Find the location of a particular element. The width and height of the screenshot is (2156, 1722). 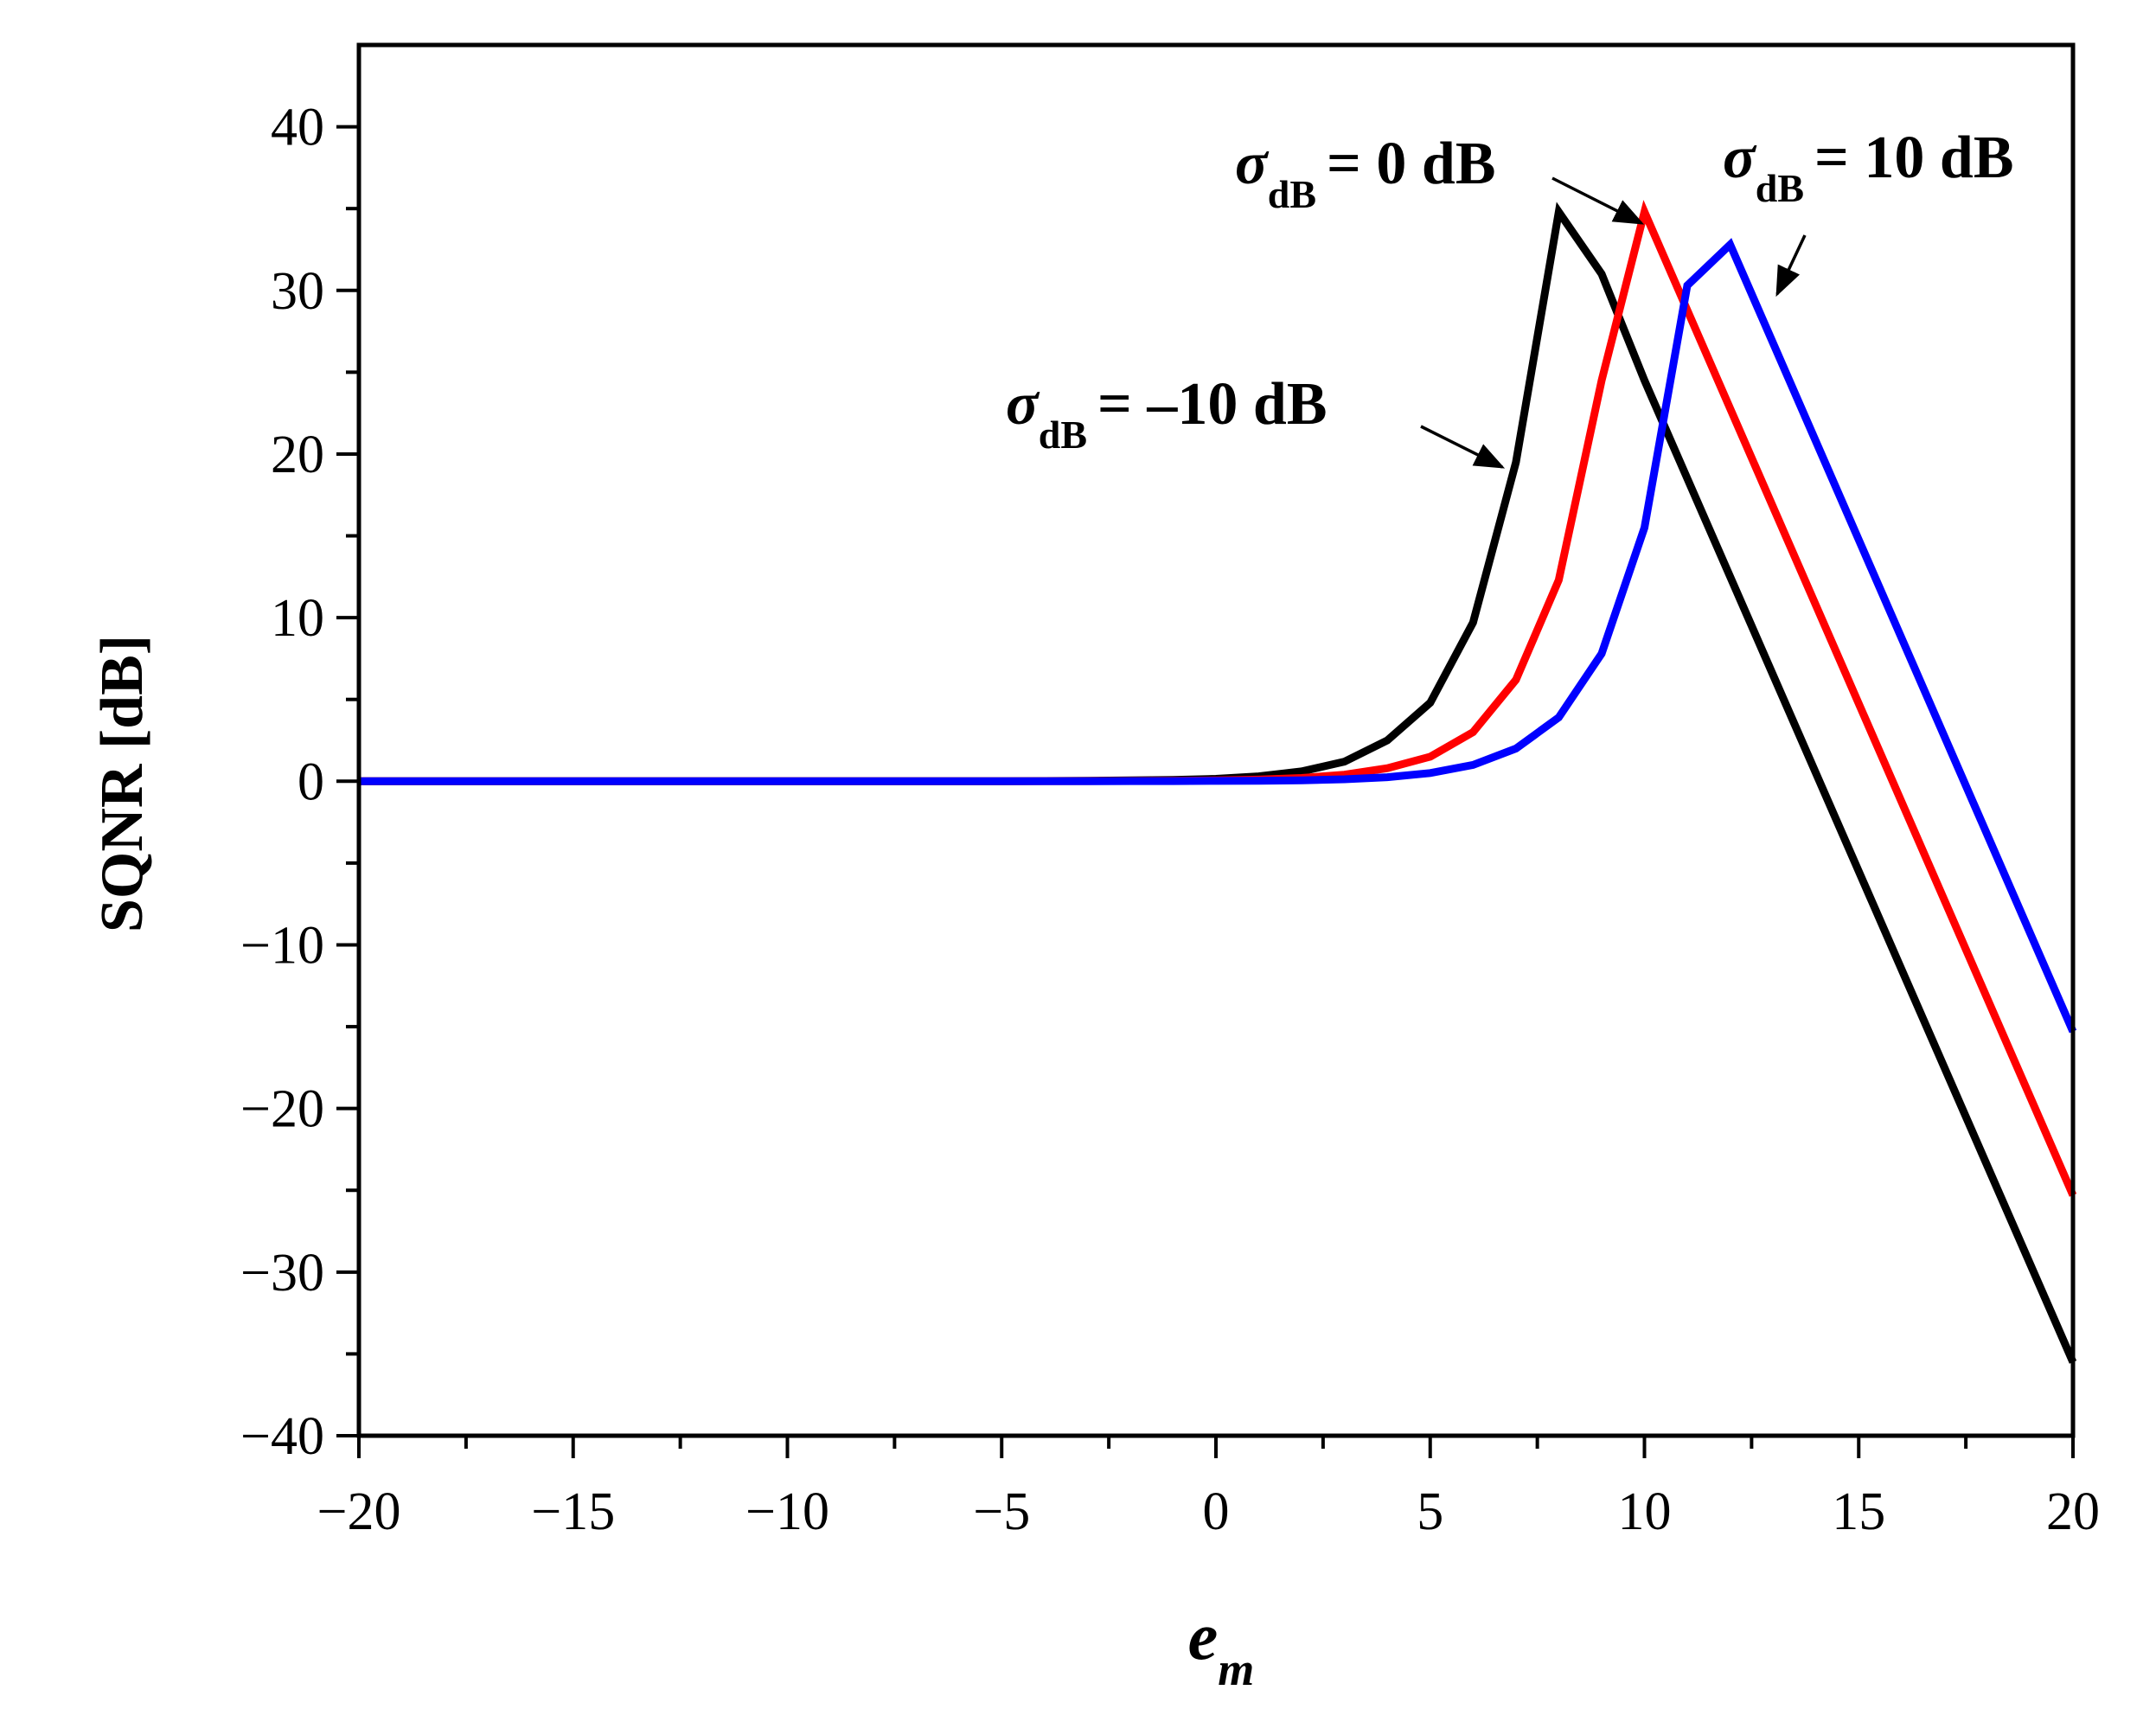

annotation-sigma-10-symbol: σ is located at coordinates (1740, 158).